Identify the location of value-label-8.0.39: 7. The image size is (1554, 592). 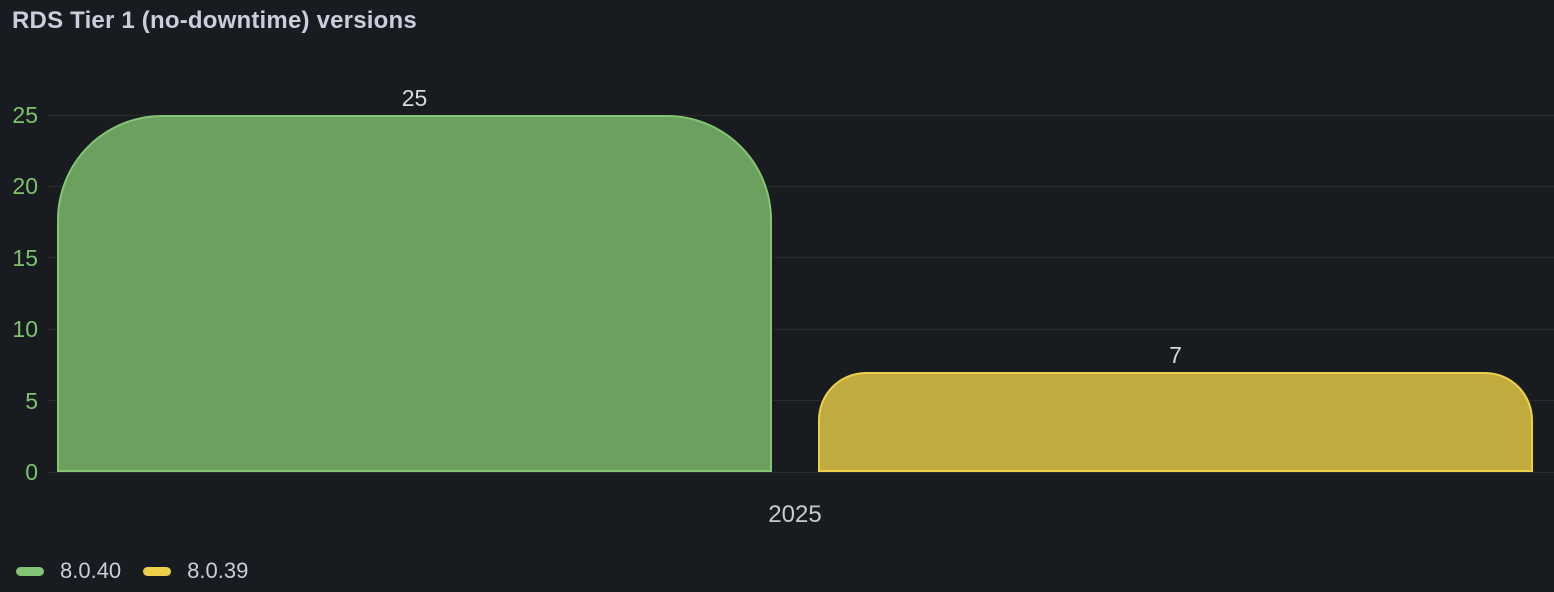
(1175, 355).